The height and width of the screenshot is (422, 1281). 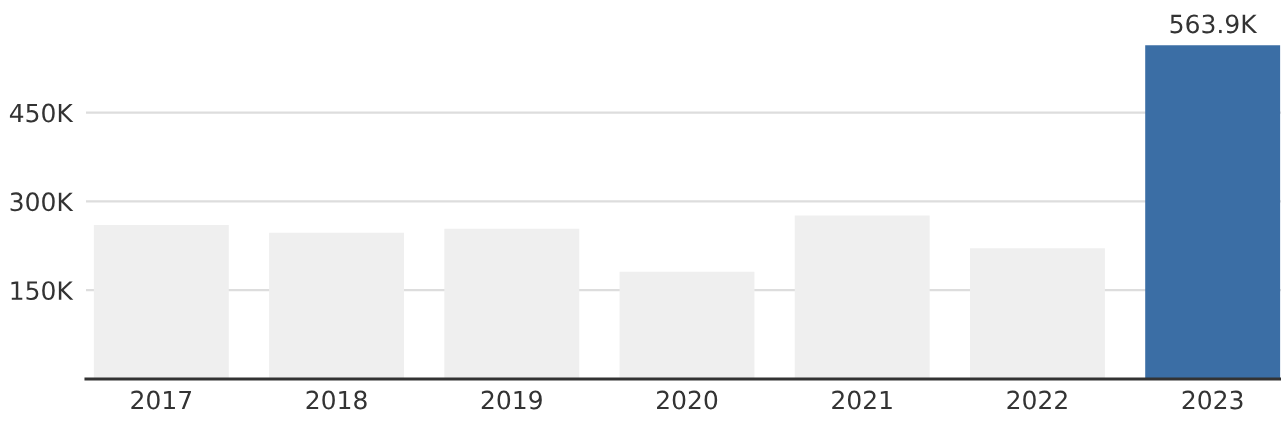 What do you see at coordinates (687, 400) in the screenshot?
I see `x-tick-label: 2020` at bounding box center [687, 400].